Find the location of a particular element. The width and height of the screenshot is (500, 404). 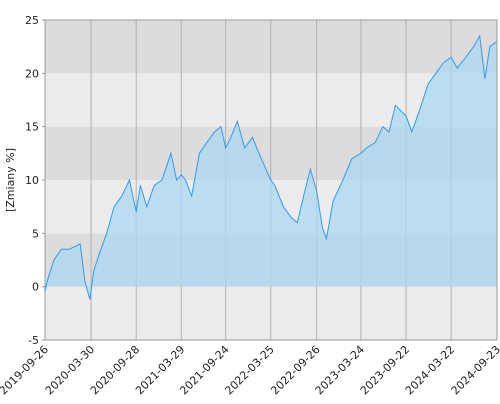

y-tick-label: 5 is located at coordinates (35, 233).